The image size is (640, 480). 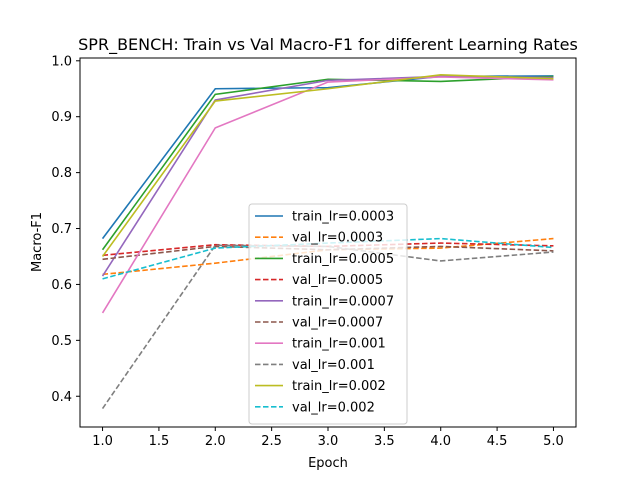 I want to click on legend-label: train_lr=0.001, so click(x=339, y=344).